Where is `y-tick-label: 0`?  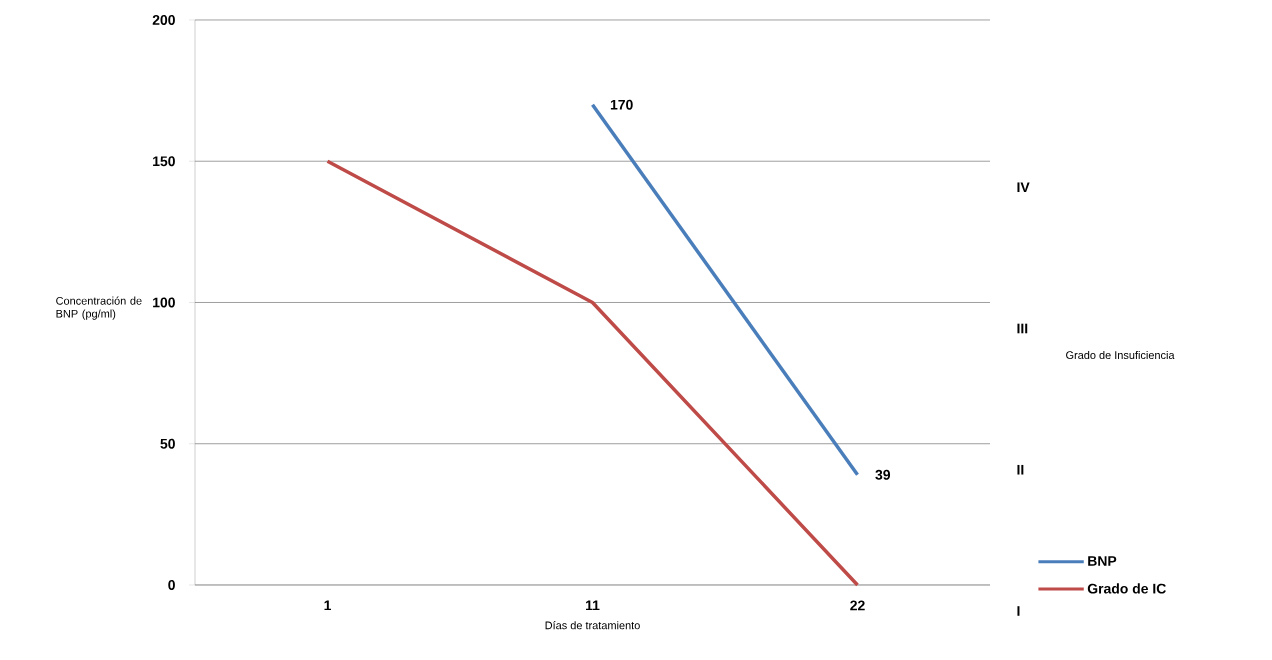
y-tick-label: 0 is located at coordinates (171, 585).